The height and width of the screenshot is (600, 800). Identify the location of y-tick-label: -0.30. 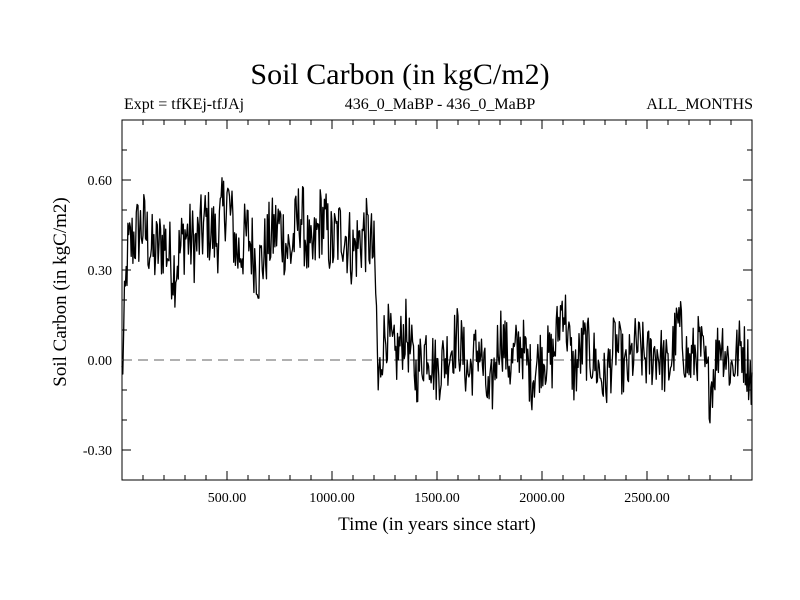
(97, 451).